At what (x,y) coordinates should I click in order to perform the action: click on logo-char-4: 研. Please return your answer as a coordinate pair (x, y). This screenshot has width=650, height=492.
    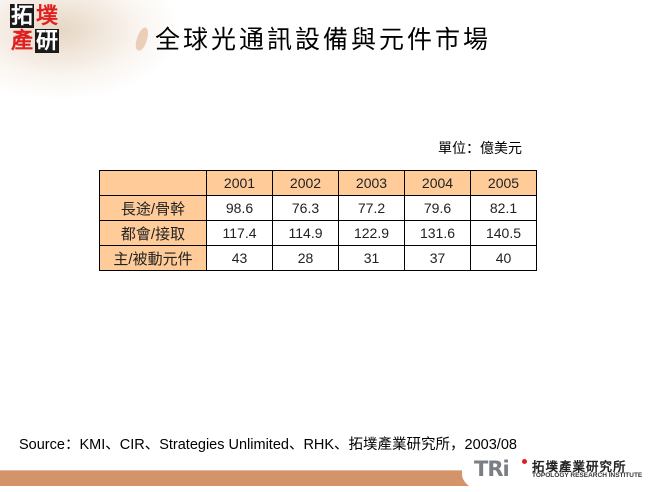
    Looking at the image, I should click on (47, 41).